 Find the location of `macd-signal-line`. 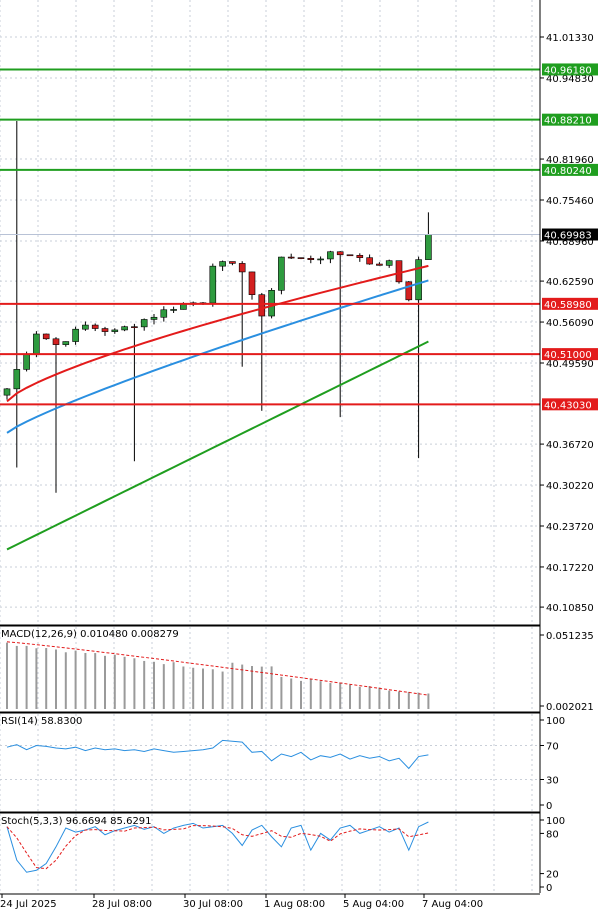

macd-signal-line is located at coordinates (217, 668).